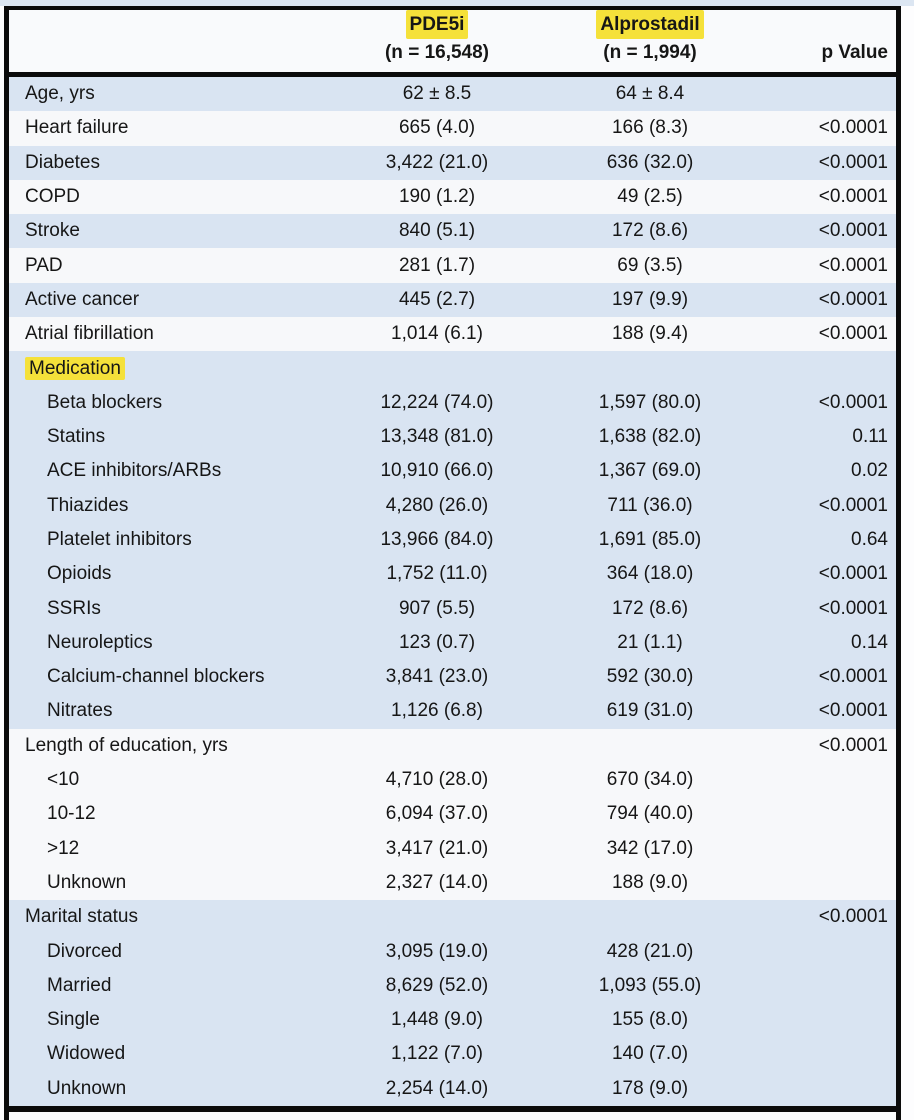 The image size is (914, 1120). I want to click on table-row: Unknown 2,254 (14.0) 178 (9.0), so click(452, 1088).